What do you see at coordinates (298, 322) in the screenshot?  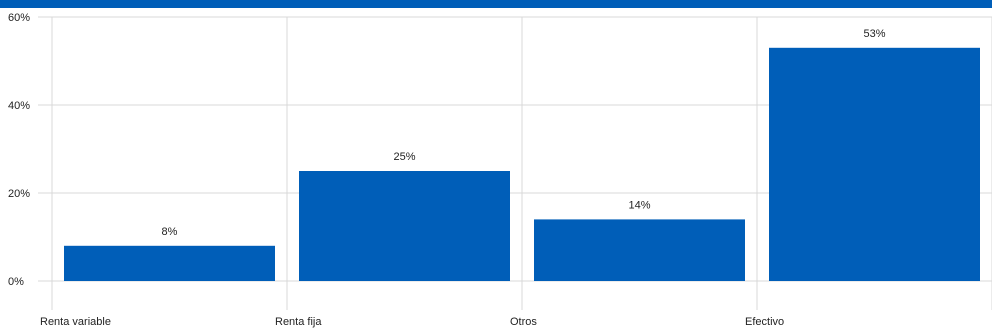 I see `category-label: Renta fija` at bounding box center [298, 322].